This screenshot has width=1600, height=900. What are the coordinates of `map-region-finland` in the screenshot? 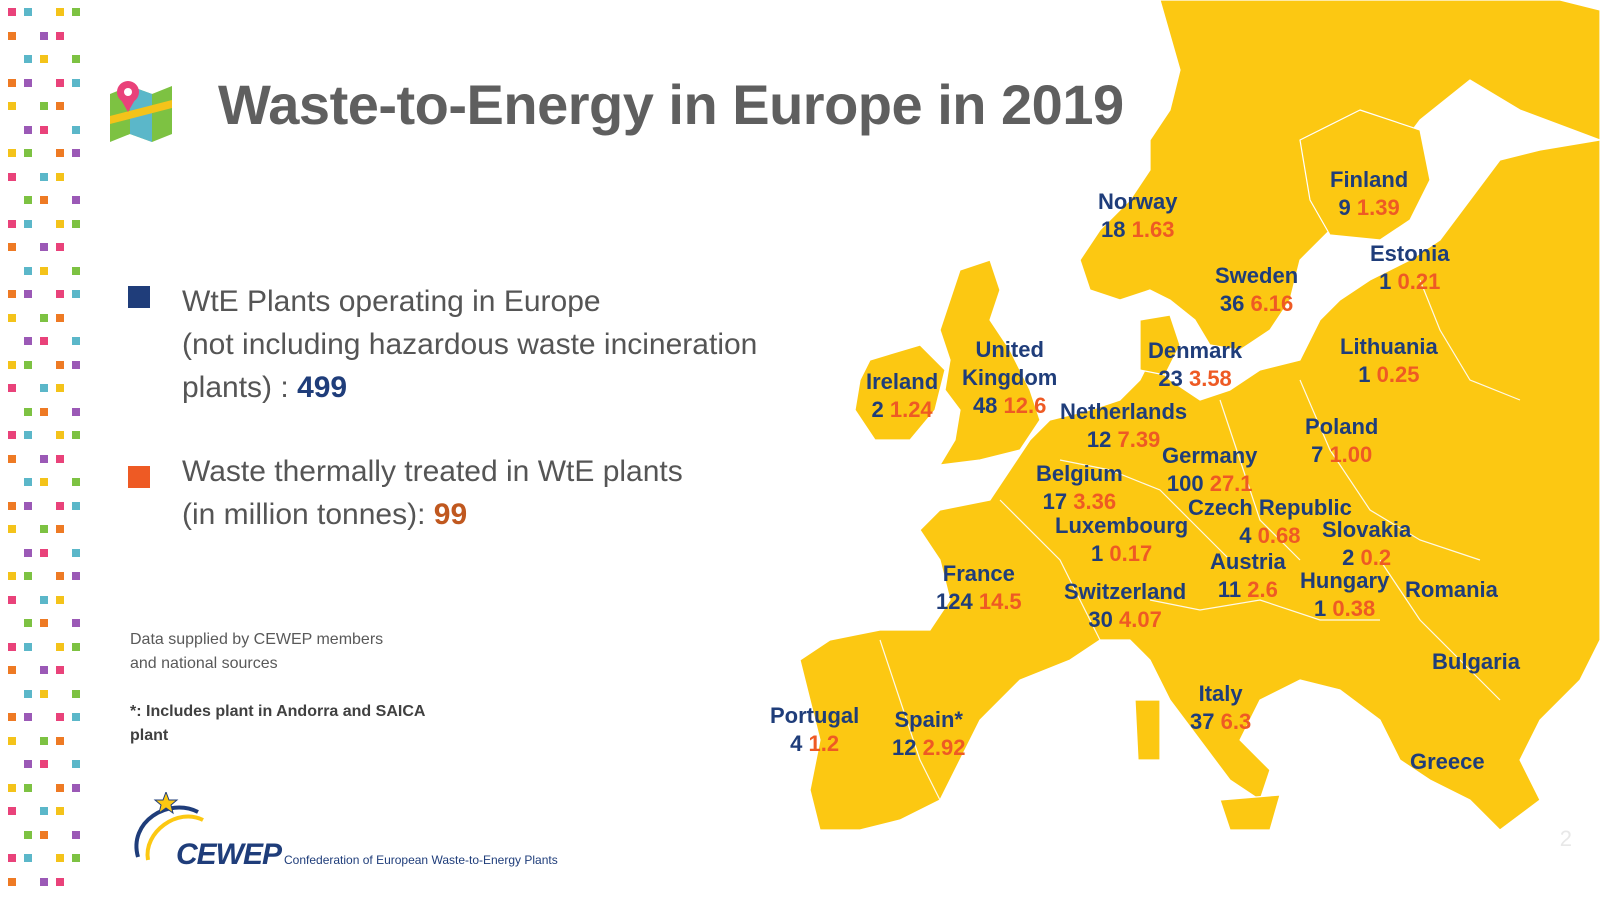 It's located at (1365, 175).